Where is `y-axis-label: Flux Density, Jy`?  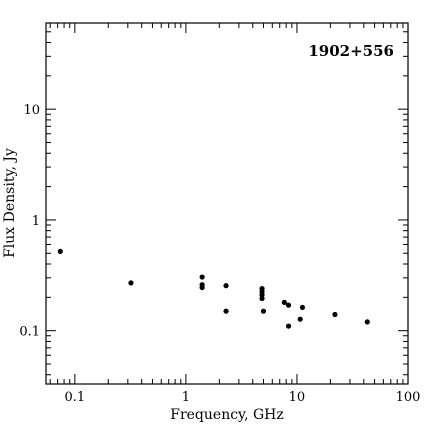
y-axis-label: Flux Density, Jy is located at coordinates (10, 203).